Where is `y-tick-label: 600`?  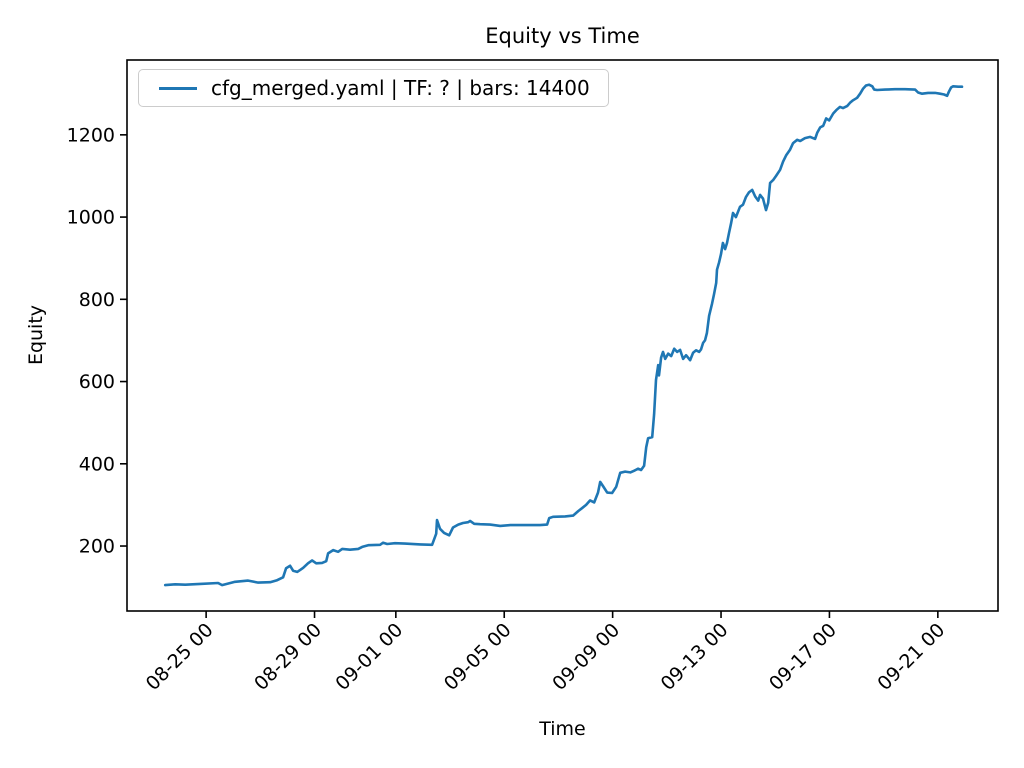
y-tick-label: 600 is located at coordinates (97, 382).